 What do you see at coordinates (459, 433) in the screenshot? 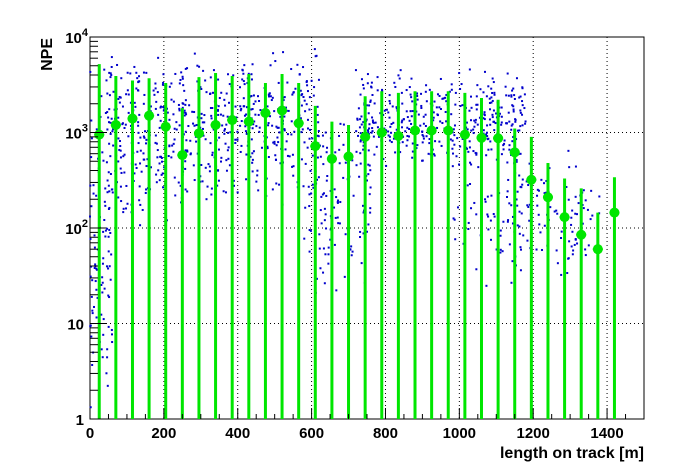
I see `x-tick-label: 1000` at bounding box center [459, 433].